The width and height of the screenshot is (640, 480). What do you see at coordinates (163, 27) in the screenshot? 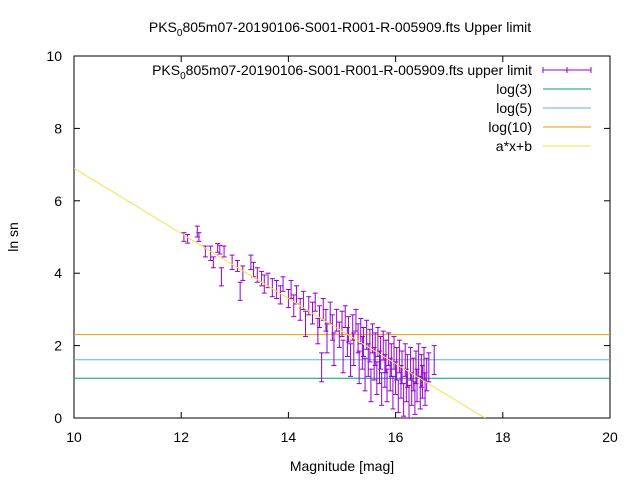
I see `chart-title-prefix: PKS` at bounding box center [163, 27].